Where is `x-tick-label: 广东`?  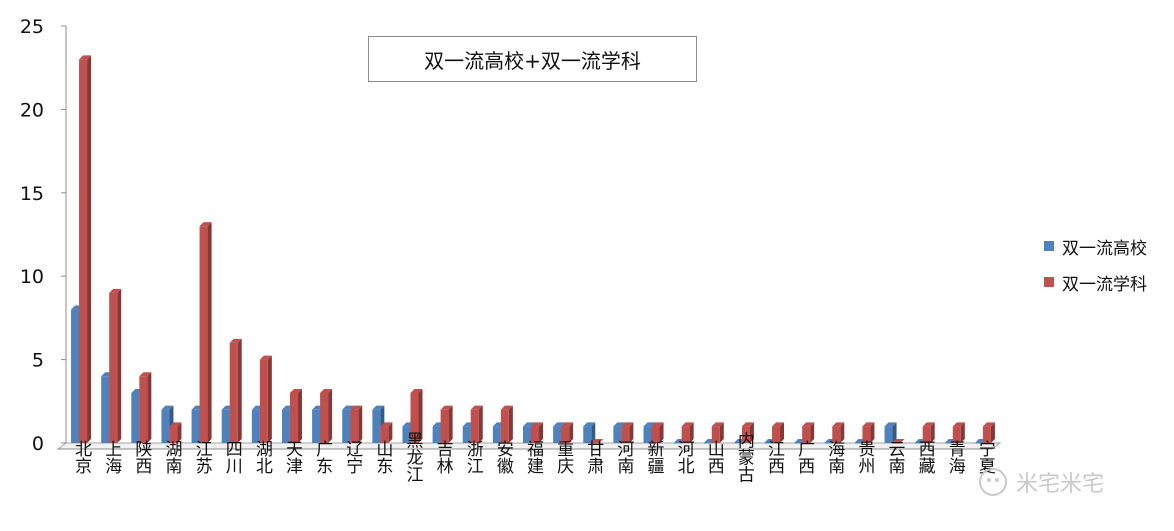
x-tick-label: 广东 is located at coordinates (322, 457).